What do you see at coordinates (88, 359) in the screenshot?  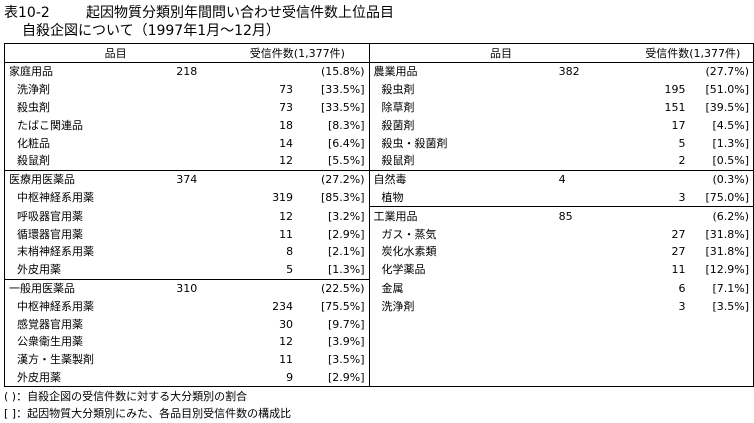 I see `left-name-cell: 漢方・生薬製剤` at bounding box center [88, 359].